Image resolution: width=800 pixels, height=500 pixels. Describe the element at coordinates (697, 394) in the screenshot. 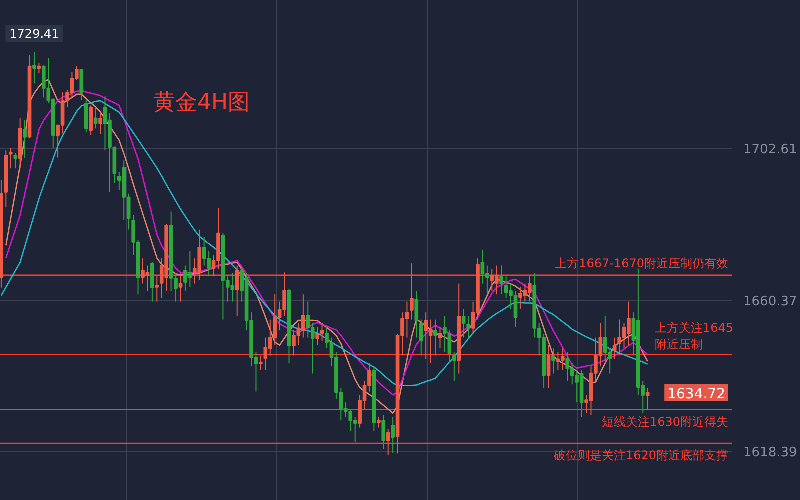

I see `text: 1634.72` at that location.